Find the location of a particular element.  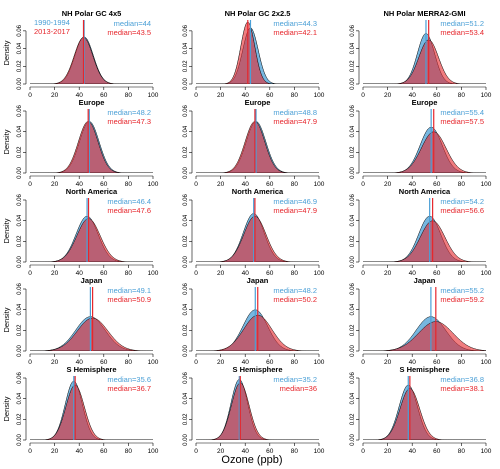

median-label-1990-1994: median=36.8 is located at coordinates (462, 379).